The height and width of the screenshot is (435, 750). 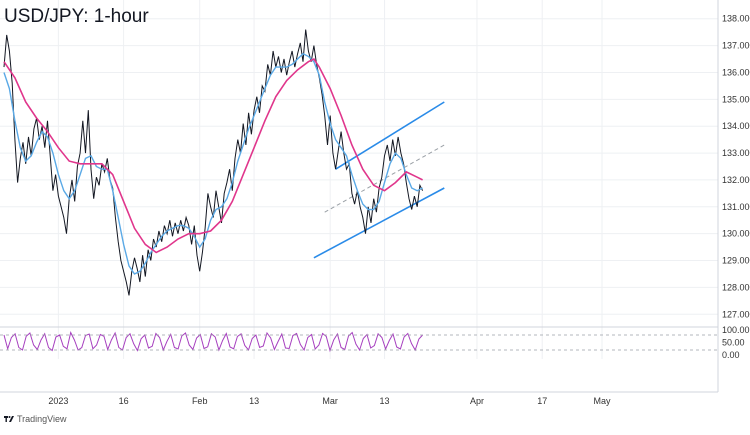 I want to click on channel-lines, so click(x=379, y=180).